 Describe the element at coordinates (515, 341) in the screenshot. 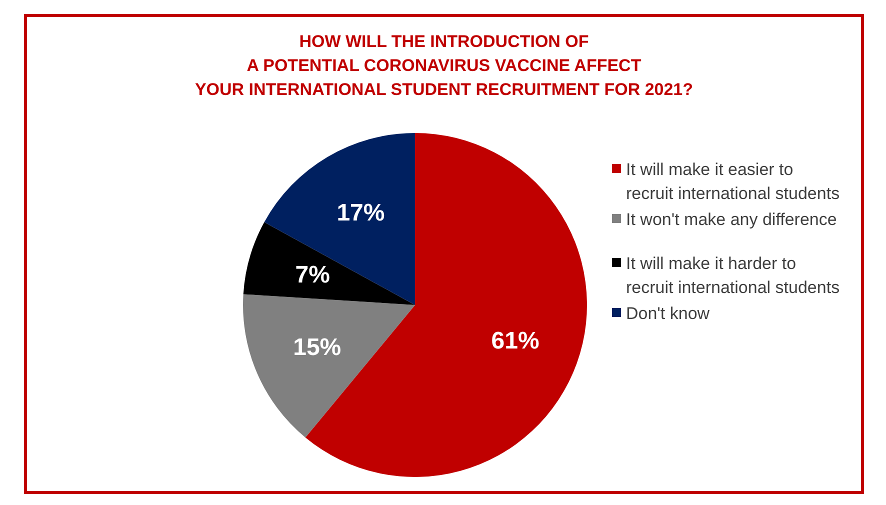

I see `data-label: 61%` at that location.